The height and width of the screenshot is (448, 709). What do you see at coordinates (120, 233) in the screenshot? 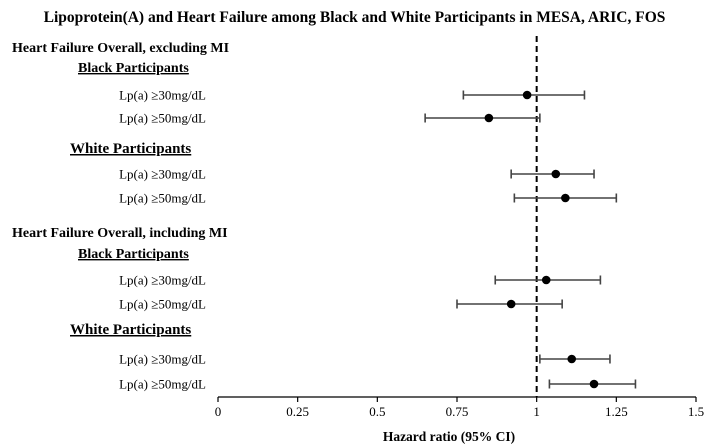
I see `group-label: Heart Failure Overall, including MI` at bounding box center [120, 233].